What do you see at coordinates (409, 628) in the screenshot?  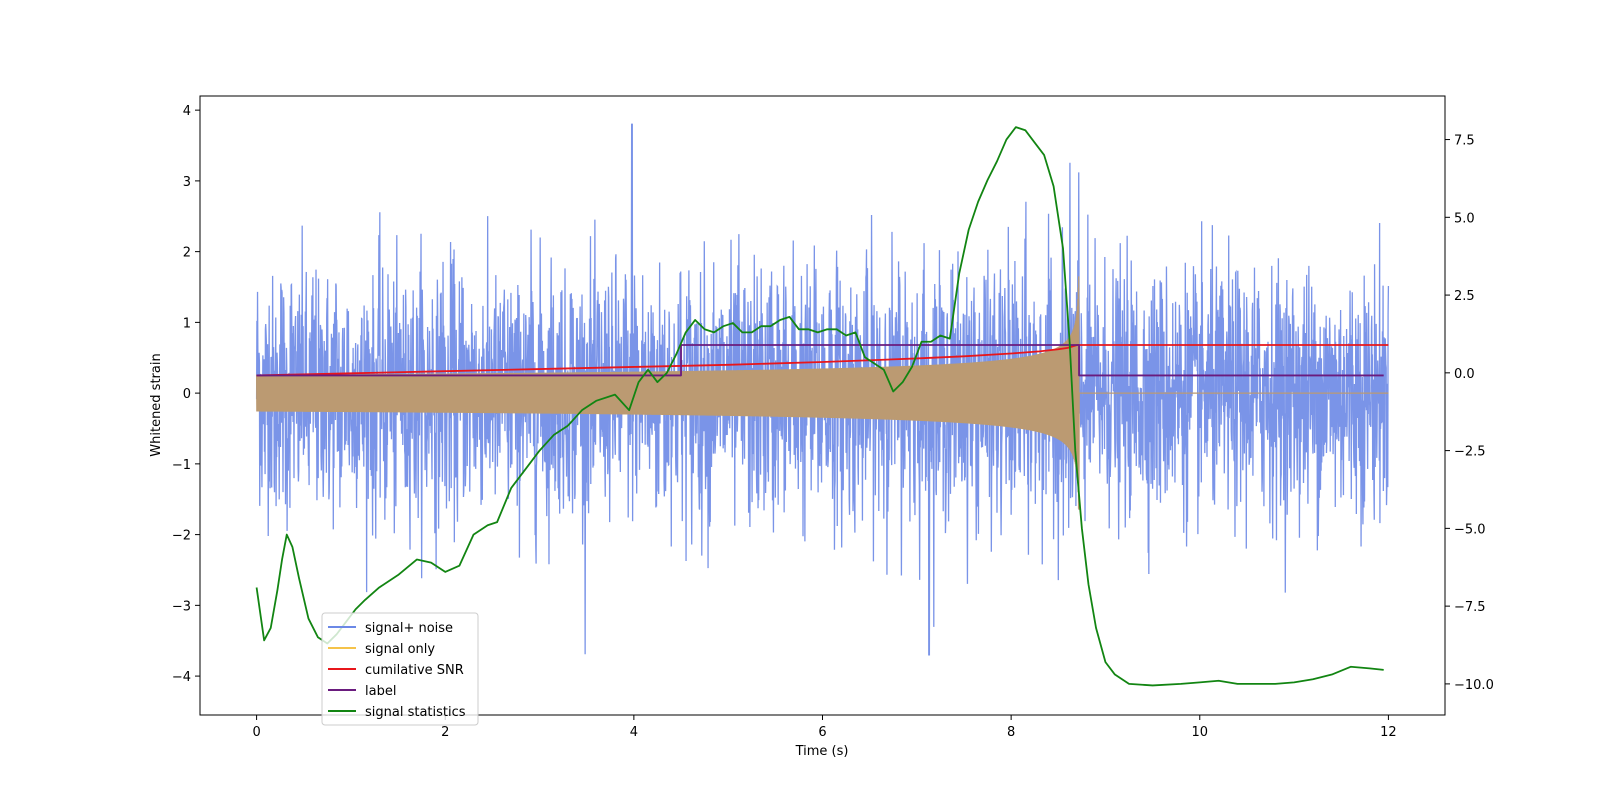 I see `legend-entry: signal+ noise` at bounding box center [409, 628].